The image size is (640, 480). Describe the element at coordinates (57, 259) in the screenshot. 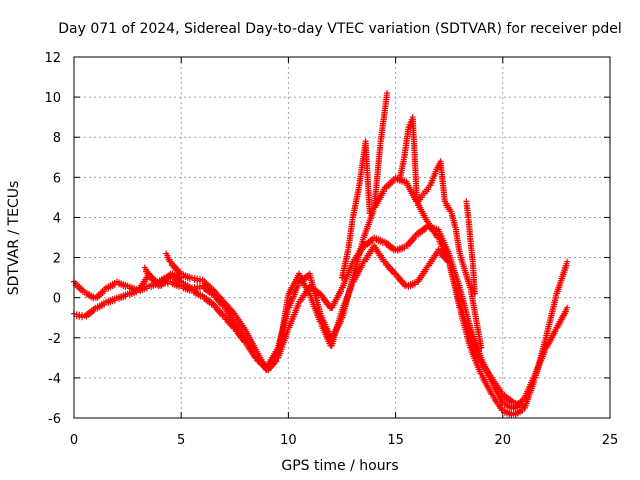

I see `y-tick-label: 2` at that location.